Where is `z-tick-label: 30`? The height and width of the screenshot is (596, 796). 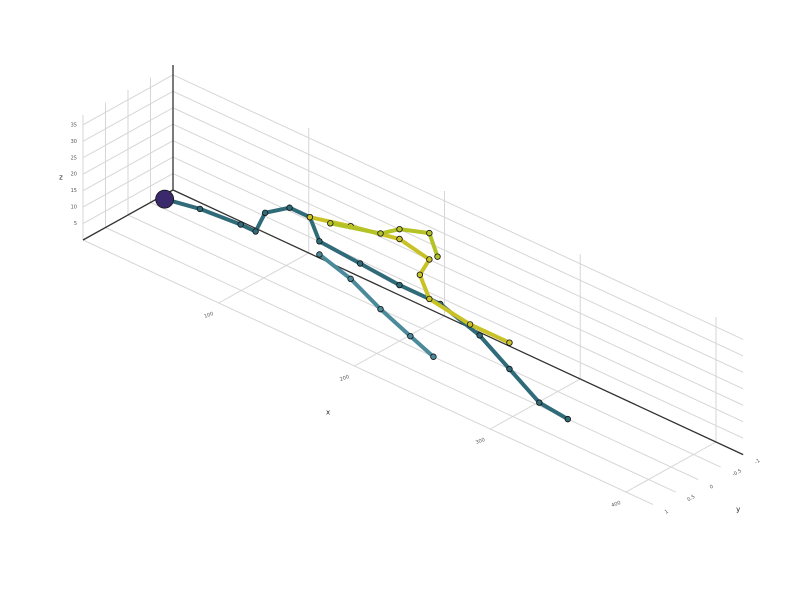 z-tick-label: 30 is located at coordinates (74, 142).